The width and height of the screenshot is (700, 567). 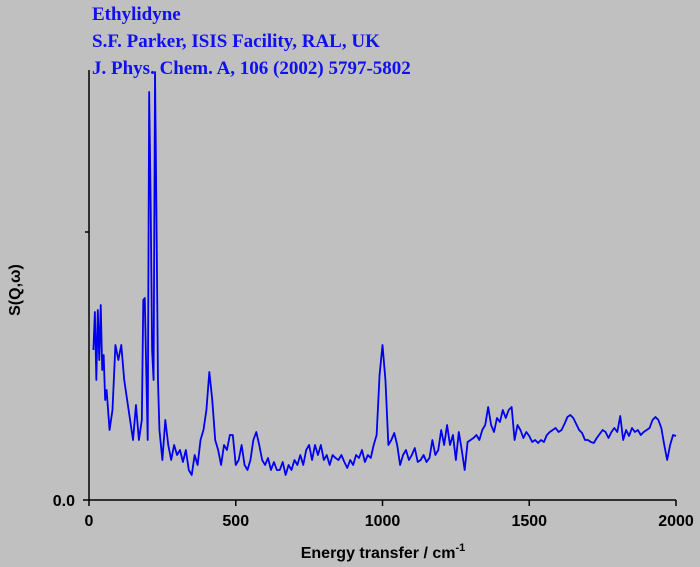 I want to click on x-tick-label: 1500, so click(x=529, y=521).